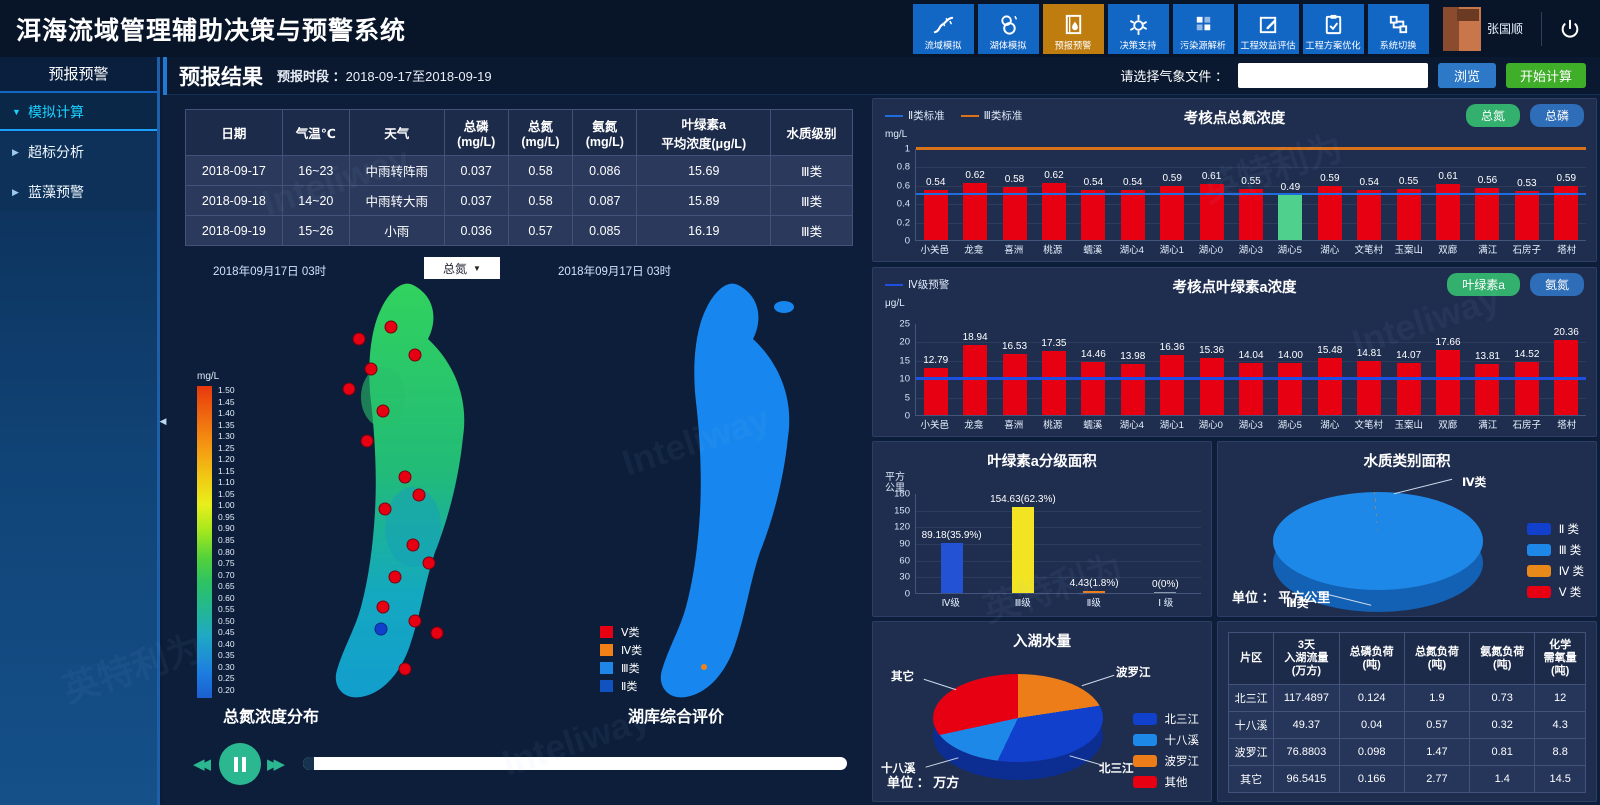 The width and height of the screenshot is (1600, 805). I want to click on nav-edit: 工程效益评估, so click(1268, 29).